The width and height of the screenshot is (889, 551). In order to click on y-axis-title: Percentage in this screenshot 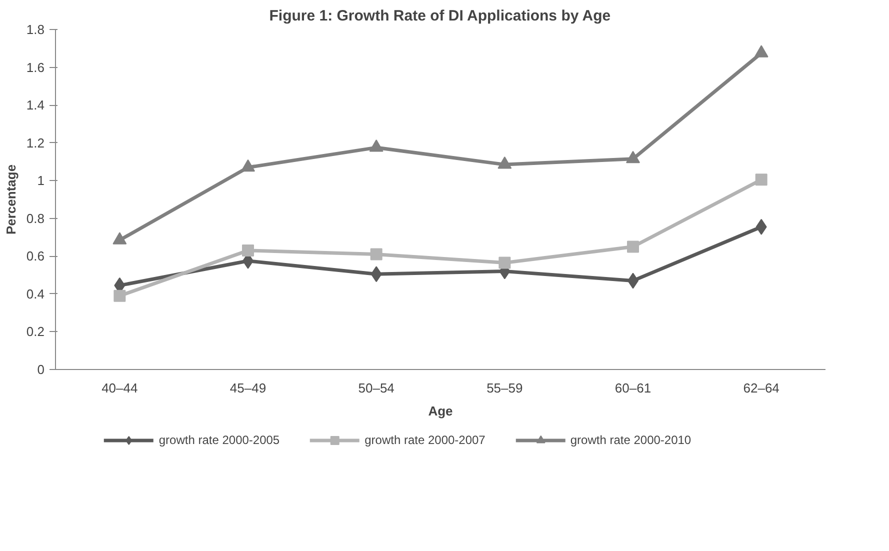, I will do `click(10, 199)`.